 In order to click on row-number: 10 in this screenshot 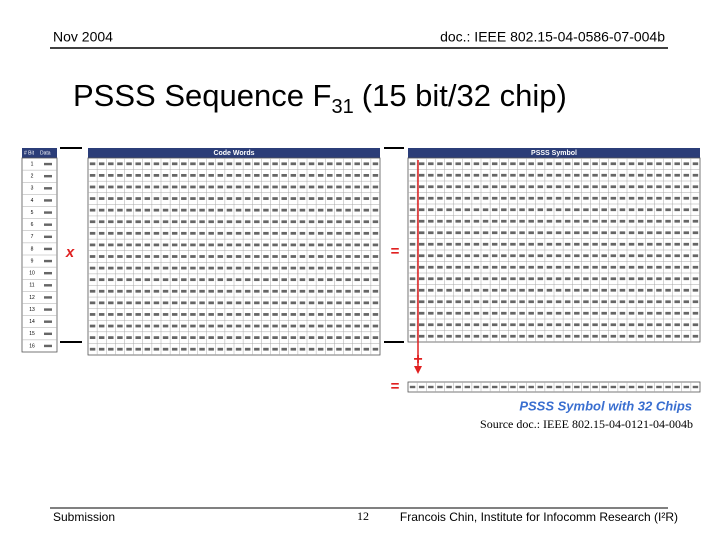, I will do `click(32, 274)`.